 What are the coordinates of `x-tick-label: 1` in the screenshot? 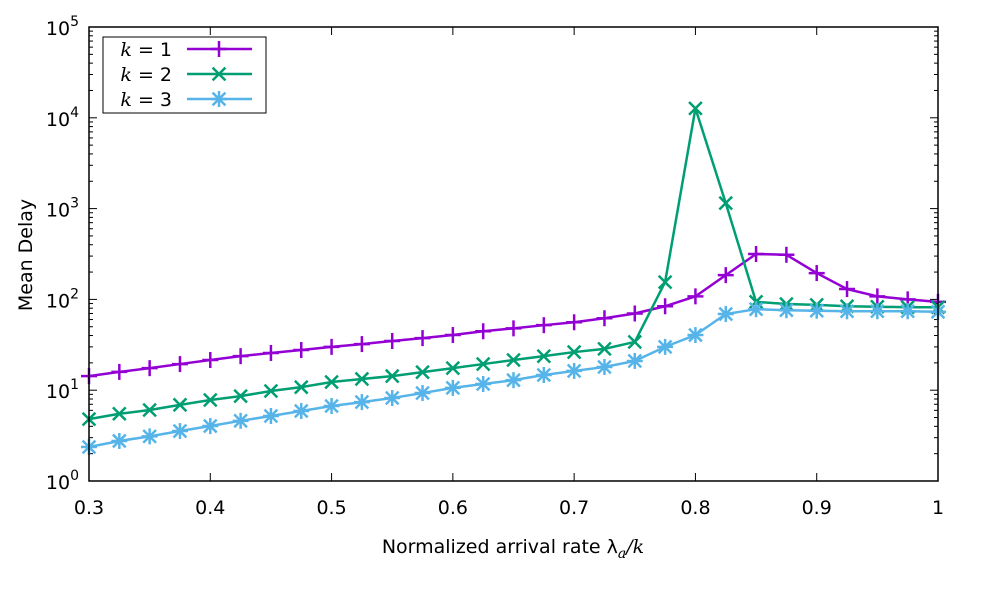 It's located at (938, 508).